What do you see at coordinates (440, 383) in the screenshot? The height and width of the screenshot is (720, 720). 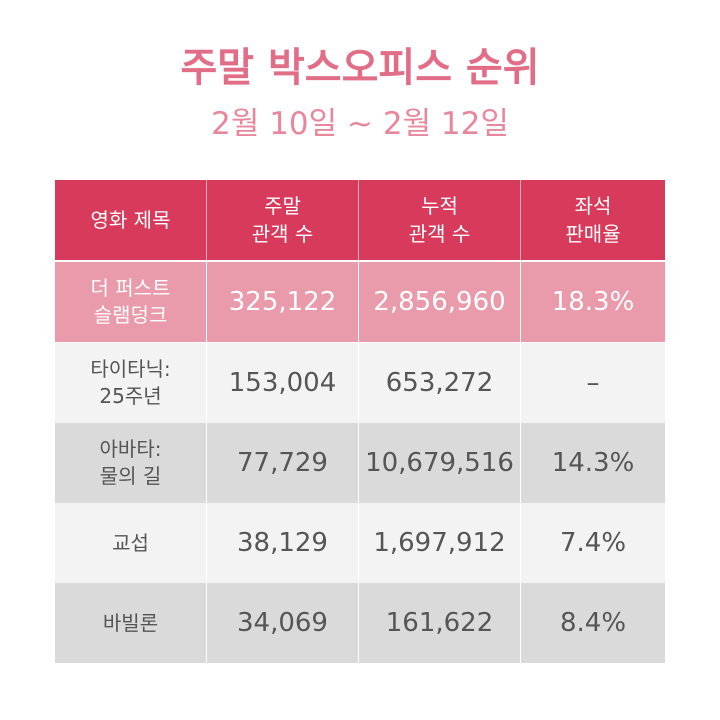 I see `table-row-total: 653,272` at bounding box center [440, 383].